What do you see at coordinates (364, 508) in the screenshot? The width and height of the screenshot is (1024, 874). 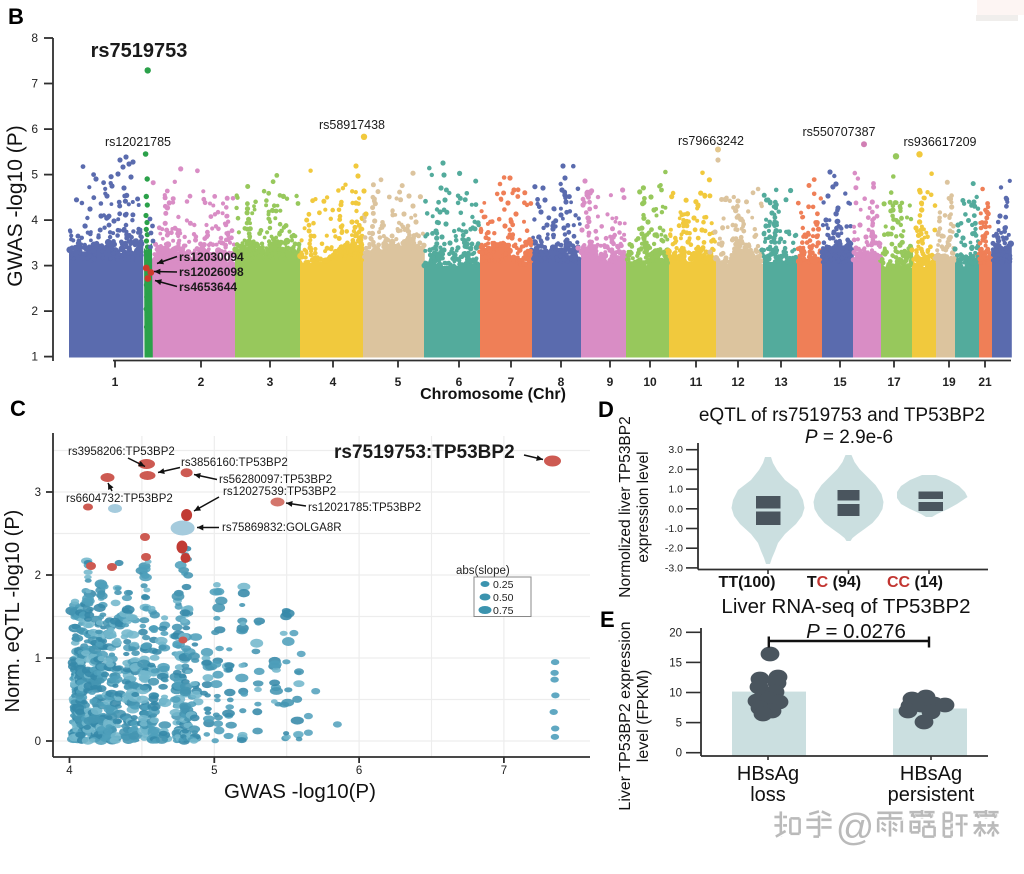 I see `svg-text: rs12021785:TP53BP2` at bounding box center [364, 508].